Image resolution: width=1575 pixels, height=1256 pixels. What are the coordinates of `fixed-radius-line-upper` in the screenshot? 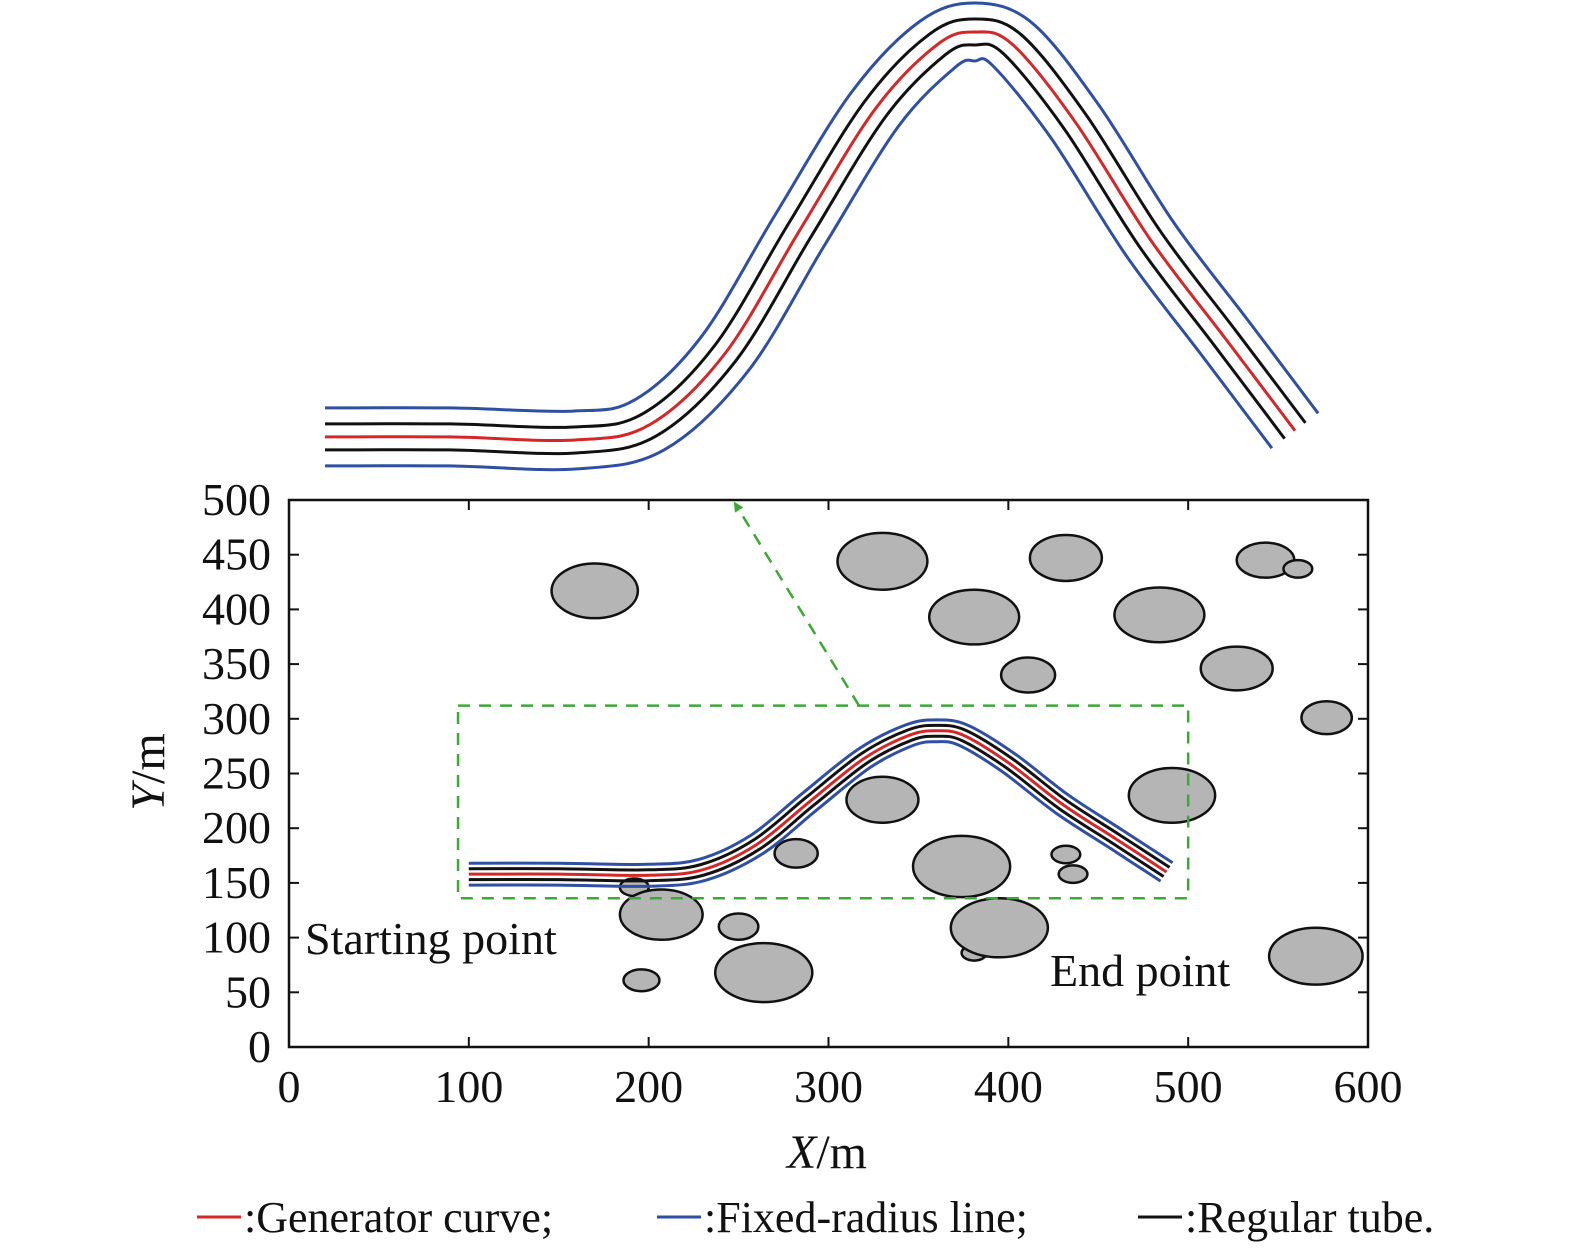 It's located at (821, 792).